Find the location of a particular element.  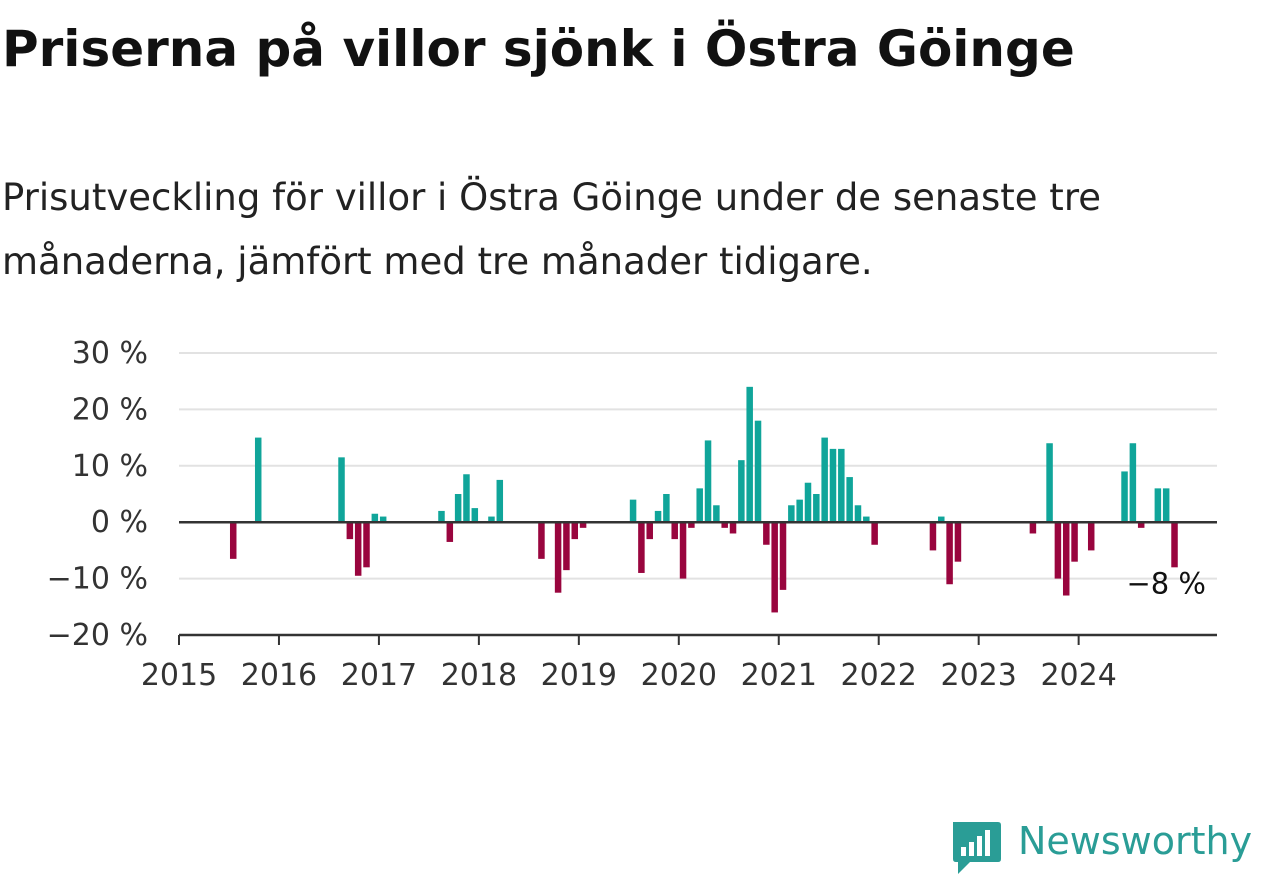

y-tick-label: −20 % is located at coordinates (97, 635).